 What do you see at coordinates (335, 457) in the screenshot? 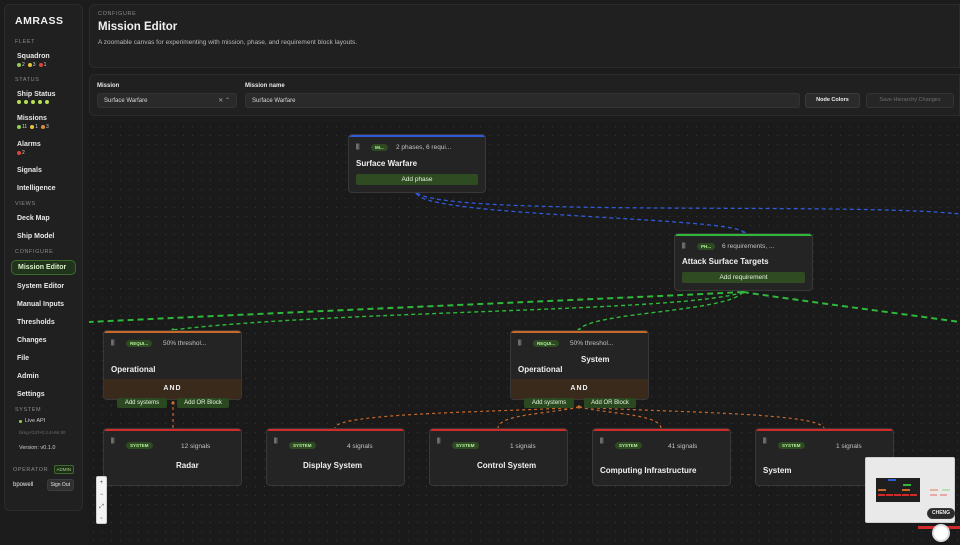
I see `system-node-display: ||| SYSTEM 4 signals Display System` at bounding box center [335, 457].